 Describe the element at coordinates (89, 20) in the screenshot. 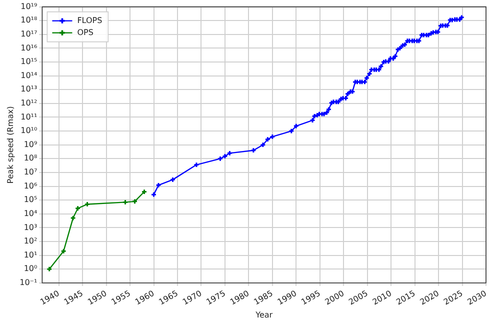

I see `legend-label: FLOPS` at that location.